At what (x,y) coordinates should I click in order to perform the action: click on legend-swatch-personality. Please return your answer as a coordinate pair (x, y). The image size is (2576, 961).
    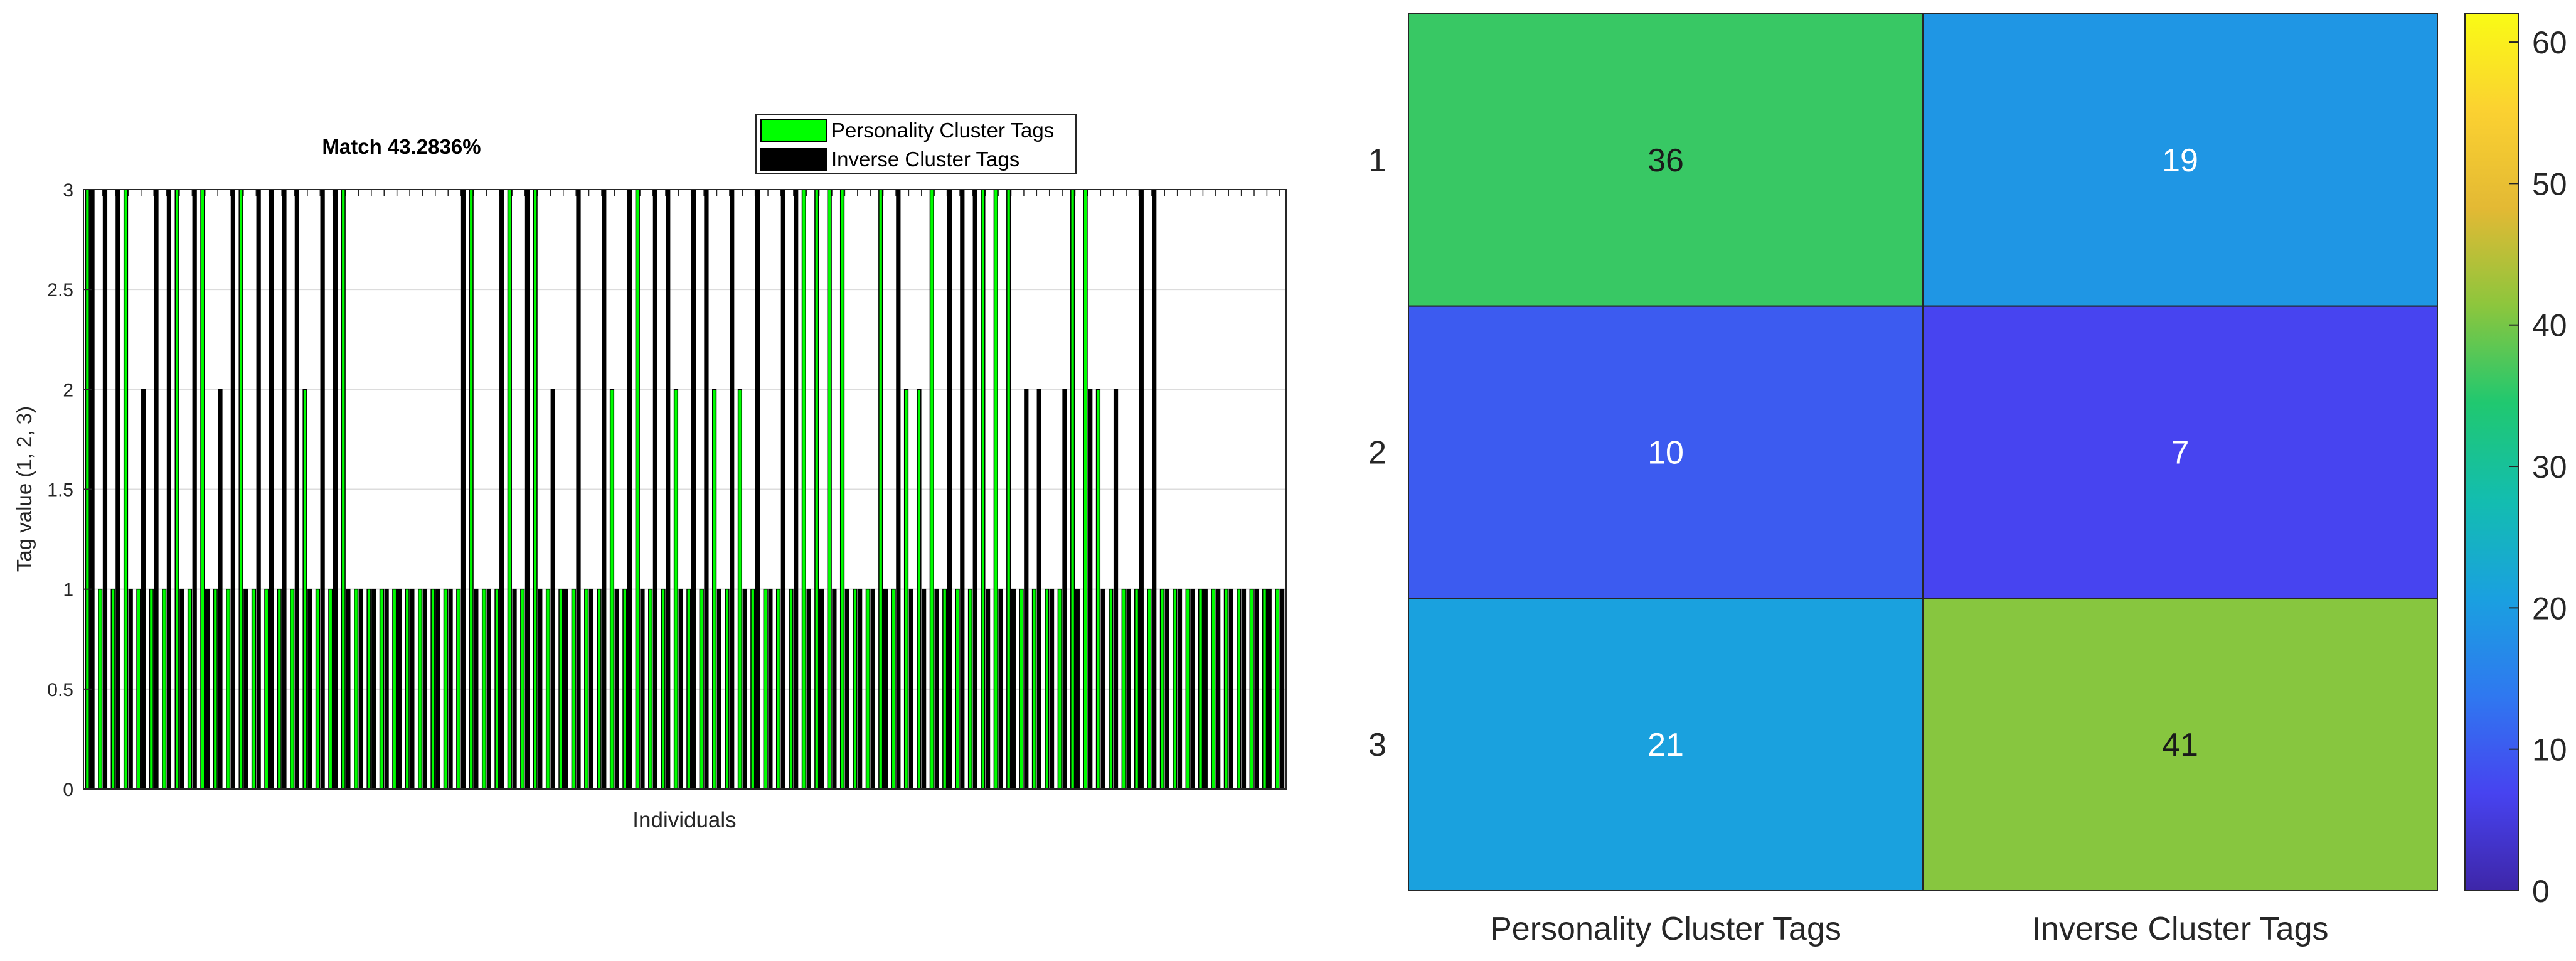
    Looking at the image, I should click on (793, 130).